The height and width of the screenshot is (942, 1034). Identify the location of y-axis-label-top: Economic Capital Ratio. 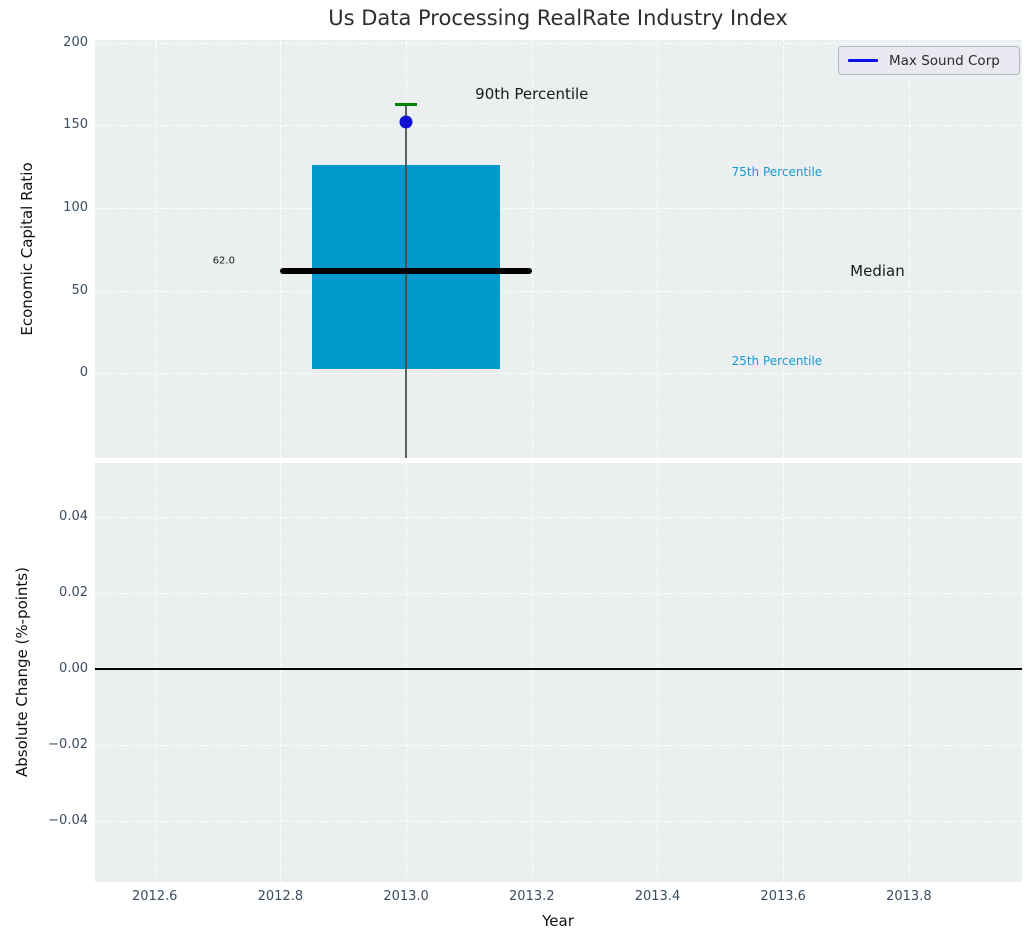
(27, 249).